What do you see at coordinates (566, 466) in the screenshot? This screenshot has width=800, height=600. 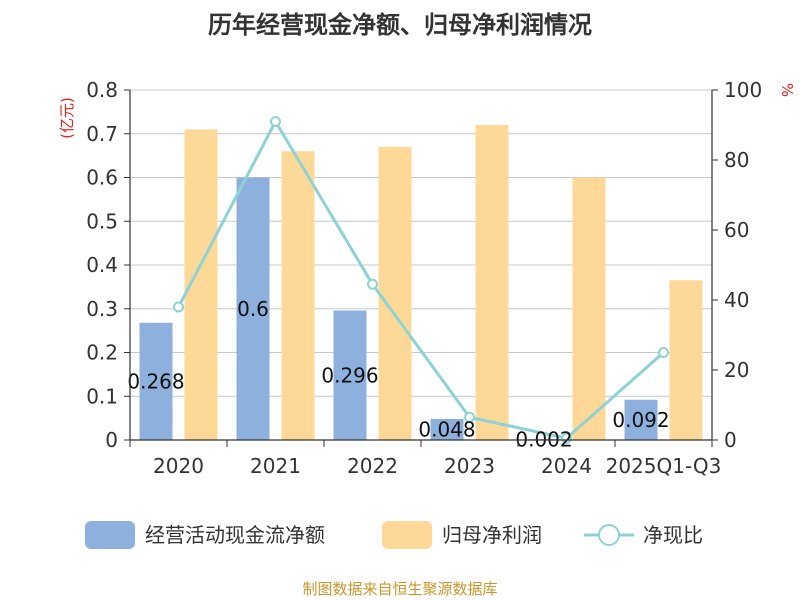 I see `x-tick-label: 2024` at bounding box center [566, 466].